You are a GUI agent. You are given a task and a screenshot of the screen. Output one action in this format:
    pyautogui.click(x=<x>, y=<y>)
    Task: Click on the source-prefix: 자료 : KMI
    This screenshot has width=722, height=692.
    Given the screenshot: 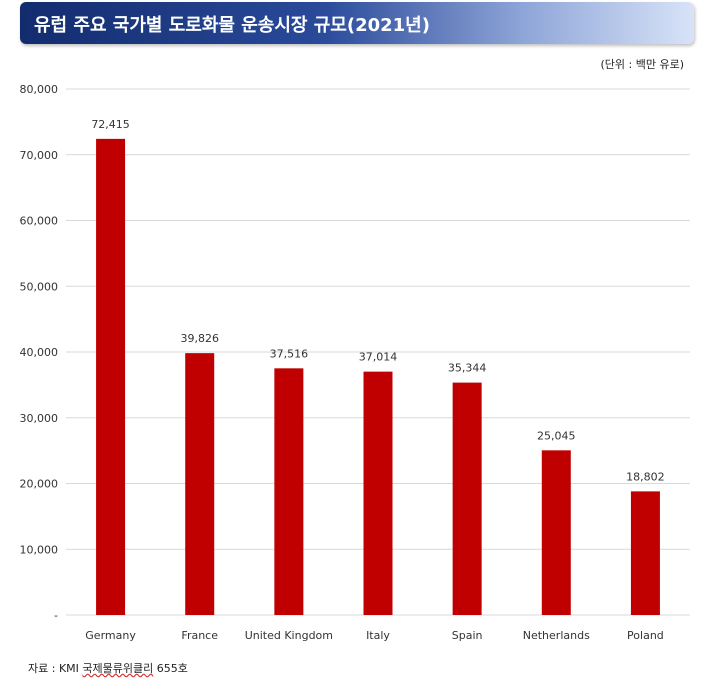 What is the action you would take?
    pyautogui.click(x=55, y=668)
    